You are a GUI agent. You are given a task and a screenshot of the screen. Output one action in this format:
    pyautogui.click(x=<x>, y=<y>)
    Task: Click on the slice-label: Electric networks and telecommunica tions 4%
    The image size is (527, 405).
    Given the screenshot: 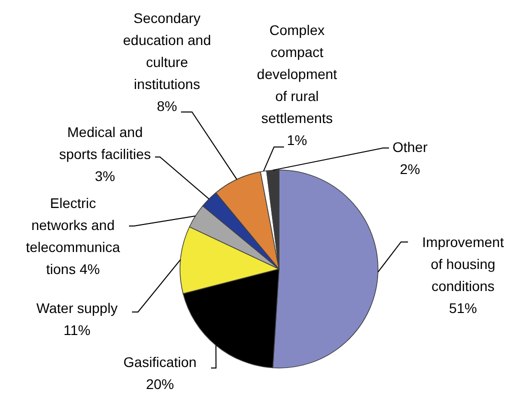 What is the action you would take?
    pyautogui.click(x=73, y=236)
    